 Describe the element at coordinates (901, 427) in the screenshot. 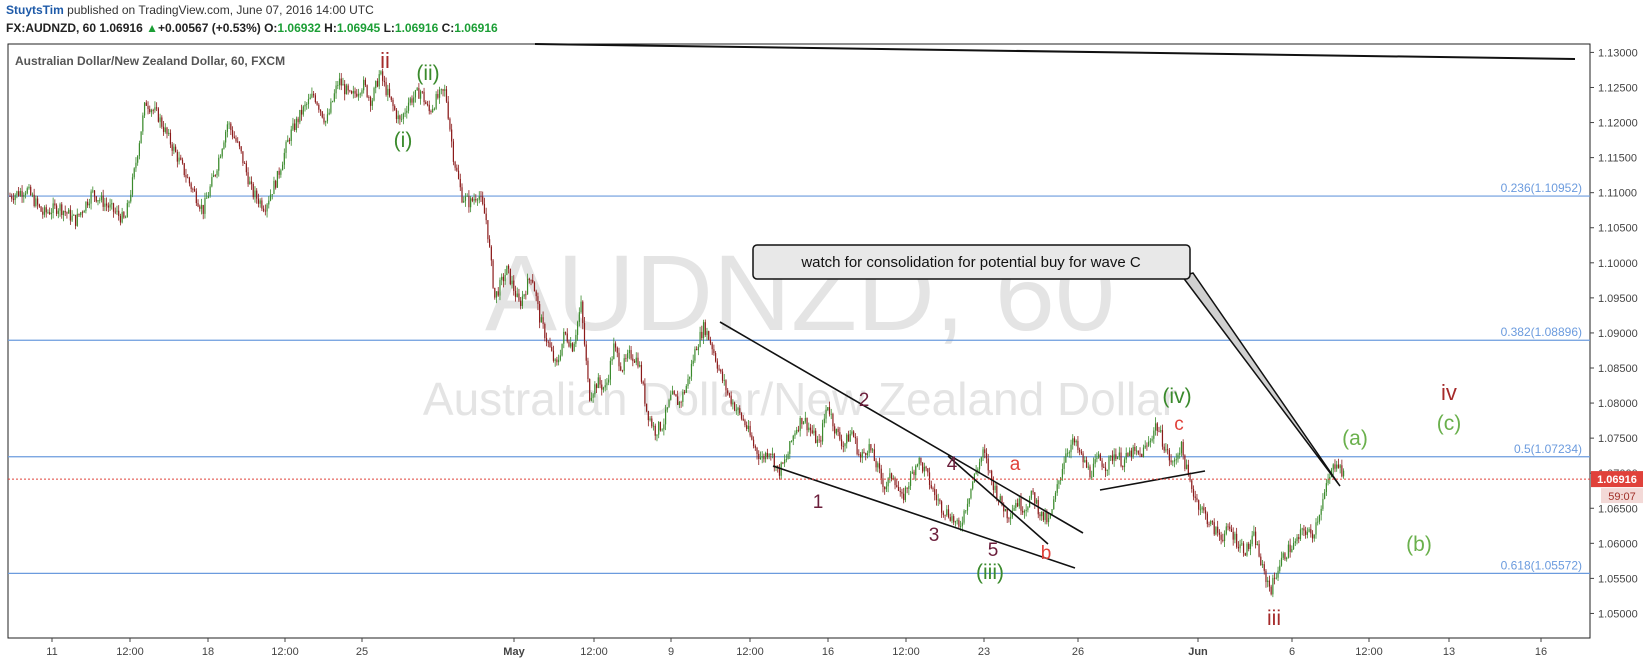

I see `wedge-upper-line` at that location.